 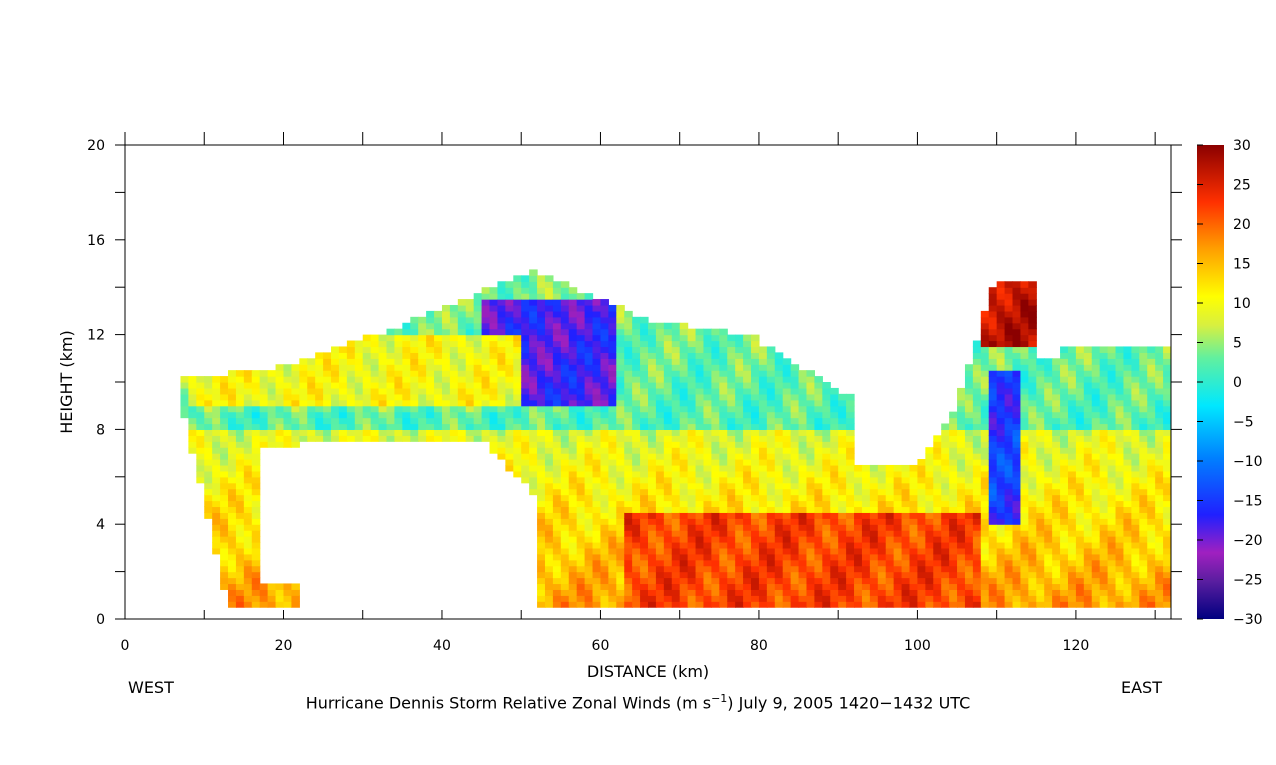 I want to click on x-axis-label: DISTANCE (km), so click(x=648, y=671).